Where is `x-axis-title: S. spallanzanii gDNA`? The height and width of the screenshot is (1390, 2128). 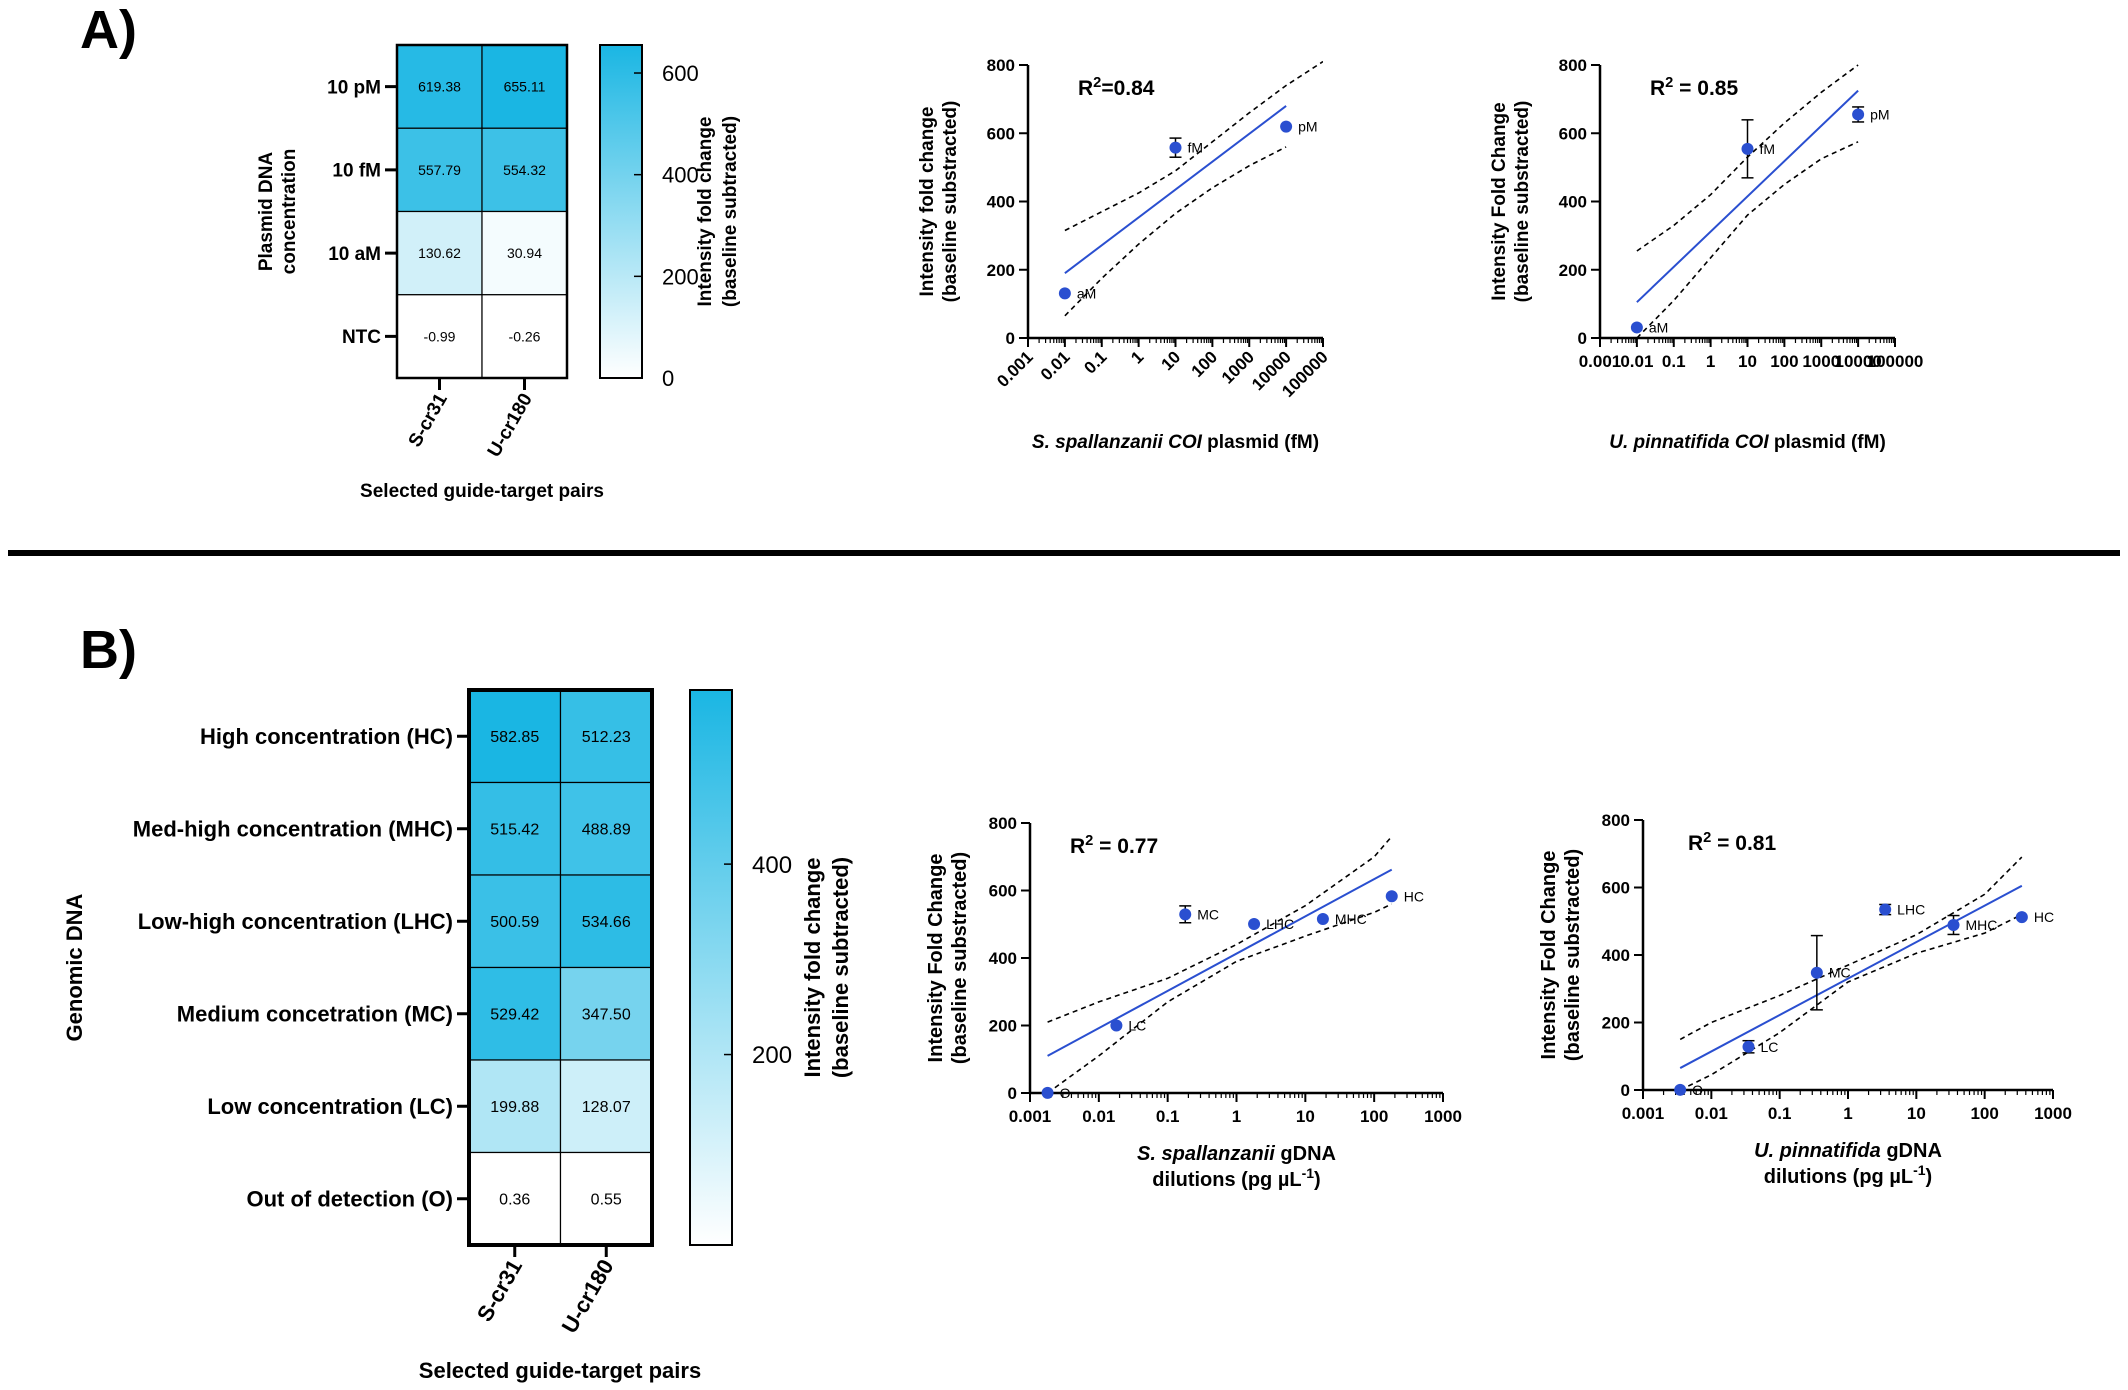 x-axis-title: S. spallanzanii gDNA is located at coordinates (1236, 1154).